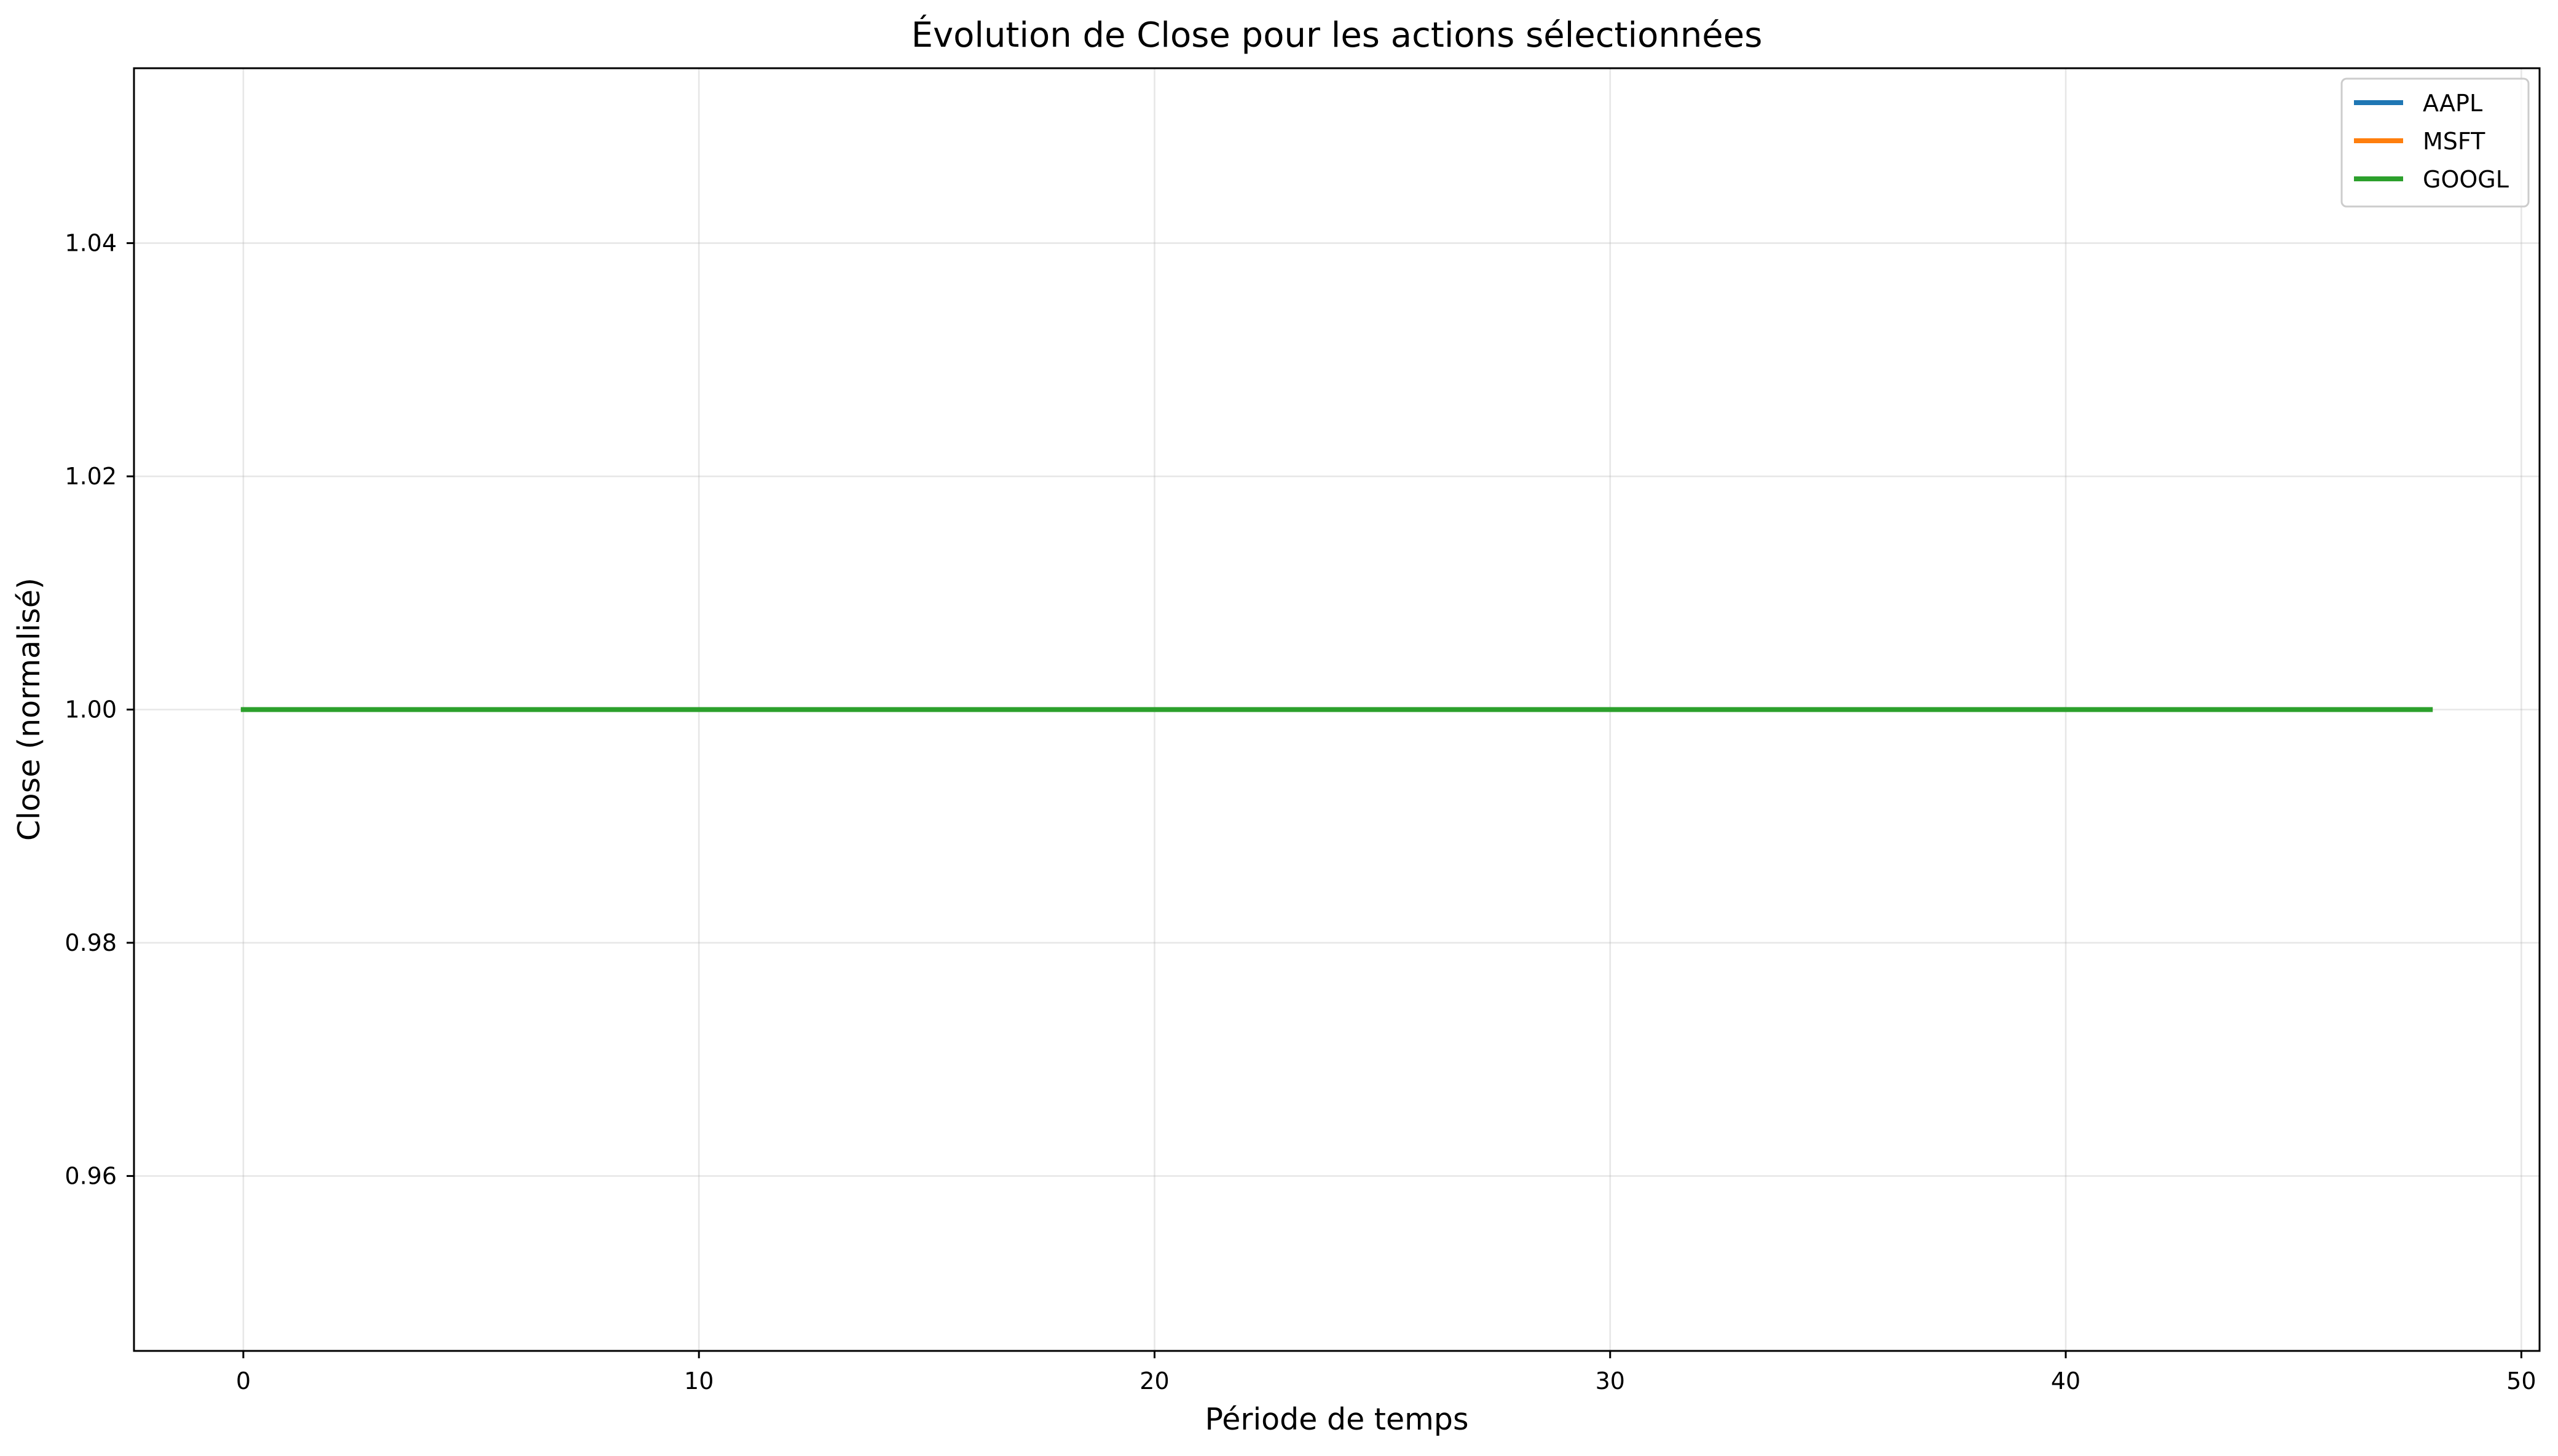  I want to click on x-axis-label: Période de temps, so click(1337, 1419).